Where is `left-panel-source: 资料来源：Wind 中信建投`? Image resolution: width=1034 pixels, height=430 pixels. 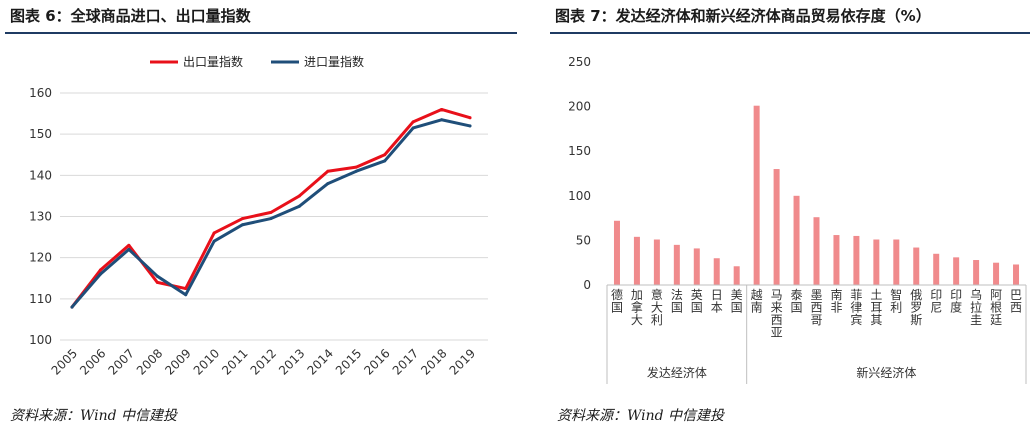 left-panel-source: 资料来源：Wind 中信建投 is located at coordinates (94, 416).